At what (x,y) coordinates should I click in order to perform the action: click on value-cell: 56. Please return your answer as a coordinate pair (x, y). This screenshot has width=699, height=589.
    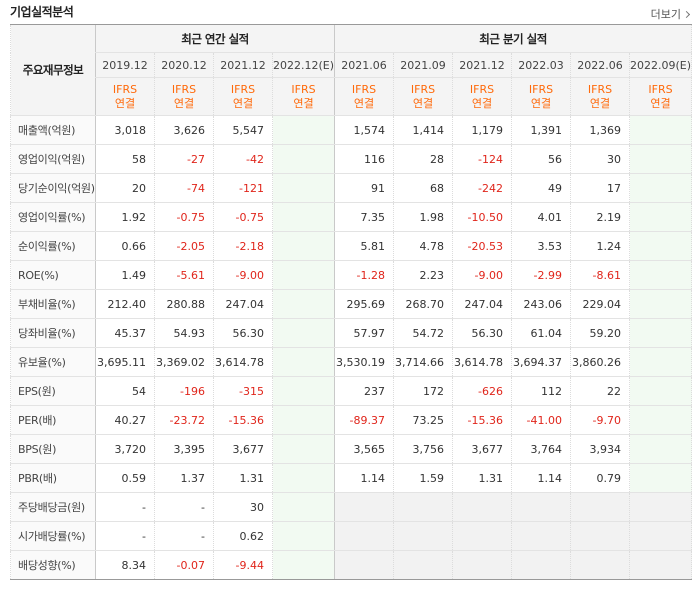
    Looking at the image, I should click on (541, 159).